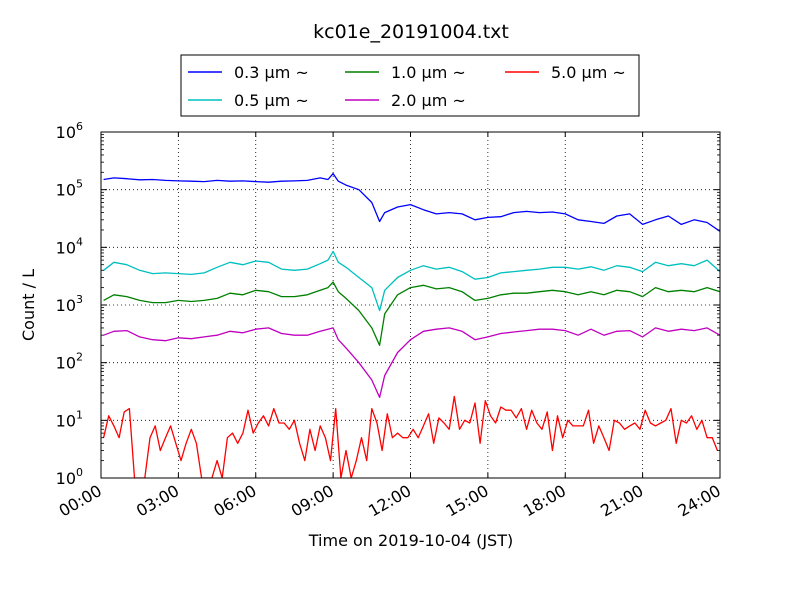 This screenshot has width=800, height=600. What do you see at coordinates (428, 72) in the screenshot?
I see `legend-label: 1.0 μm ~` at bounding box center [428, 72].